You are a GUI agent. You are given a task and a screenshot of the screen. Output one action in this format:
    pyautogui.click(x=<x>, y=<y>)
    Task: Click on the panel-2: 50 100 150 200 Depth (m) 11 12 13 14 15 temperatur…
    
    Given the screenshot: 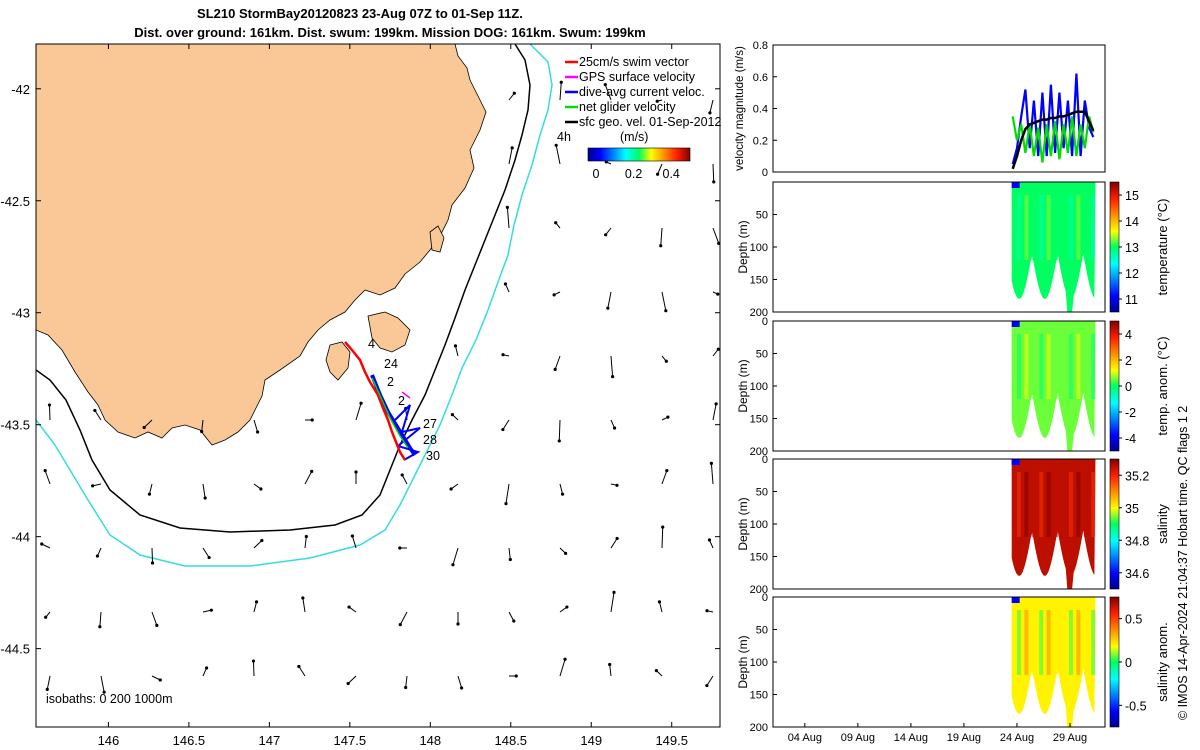 What is the action you would take?
    pyautogui.click(x=953, y=250)
    